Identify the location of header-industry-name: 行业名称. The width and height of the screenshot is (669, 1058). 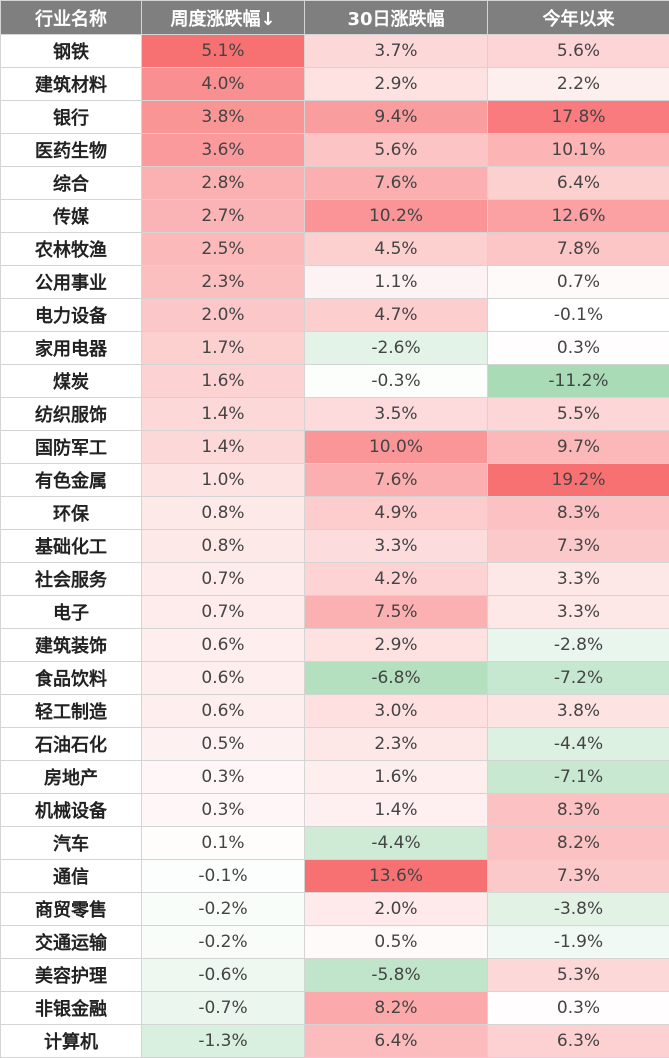
(71, 18).